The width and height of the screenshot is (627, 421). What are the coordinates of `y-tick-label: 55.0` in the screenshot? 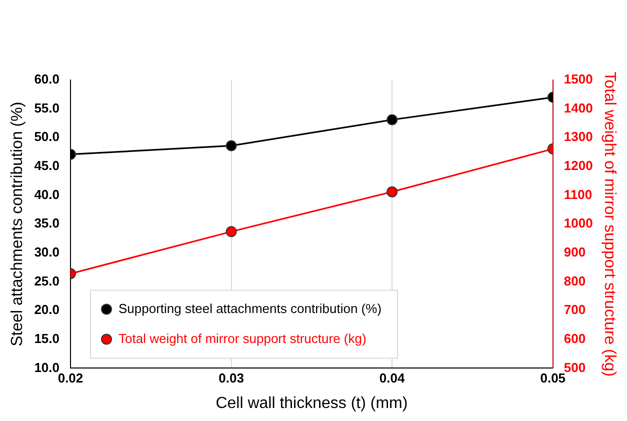 It's located at (47, 108).